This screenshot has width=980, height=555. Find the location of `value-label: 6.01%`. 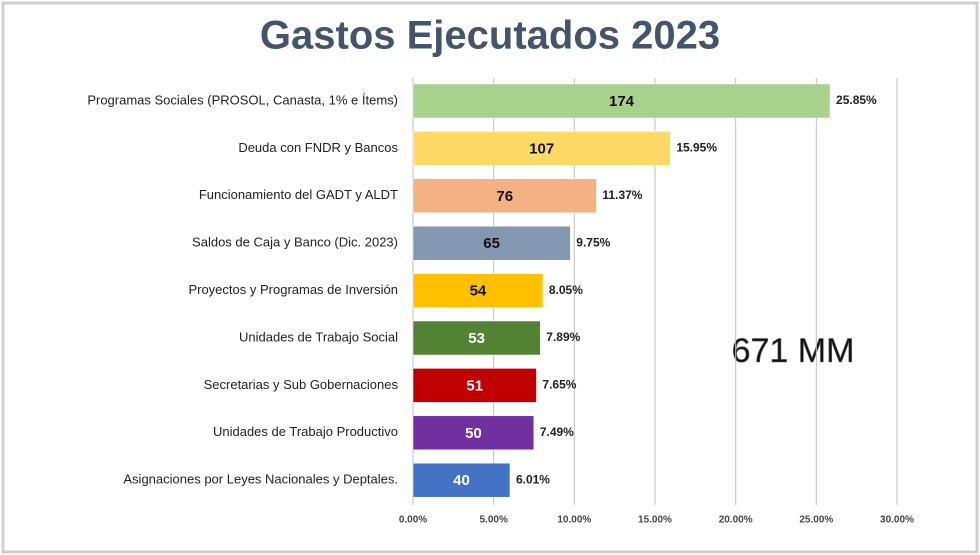

value-label: 6.01% is located at coordinates (533, 479).